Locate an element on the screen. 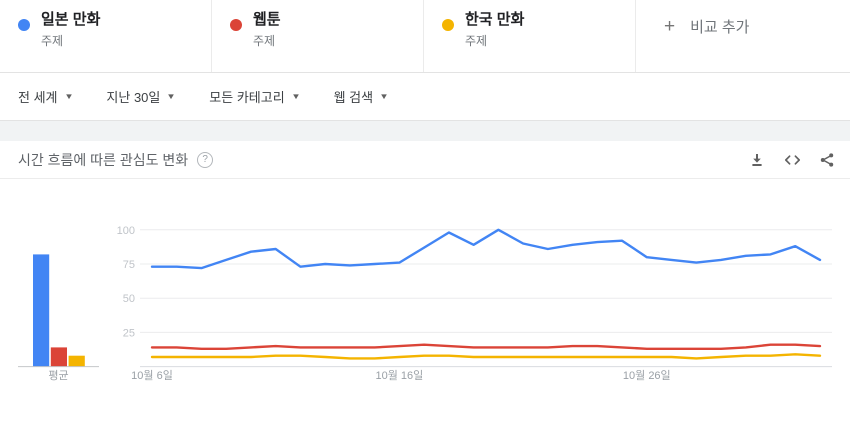 The height and width of the screenshot is (430, 850). filter-time-range-label: 지난 30일 is located at coordinates (133, 97).